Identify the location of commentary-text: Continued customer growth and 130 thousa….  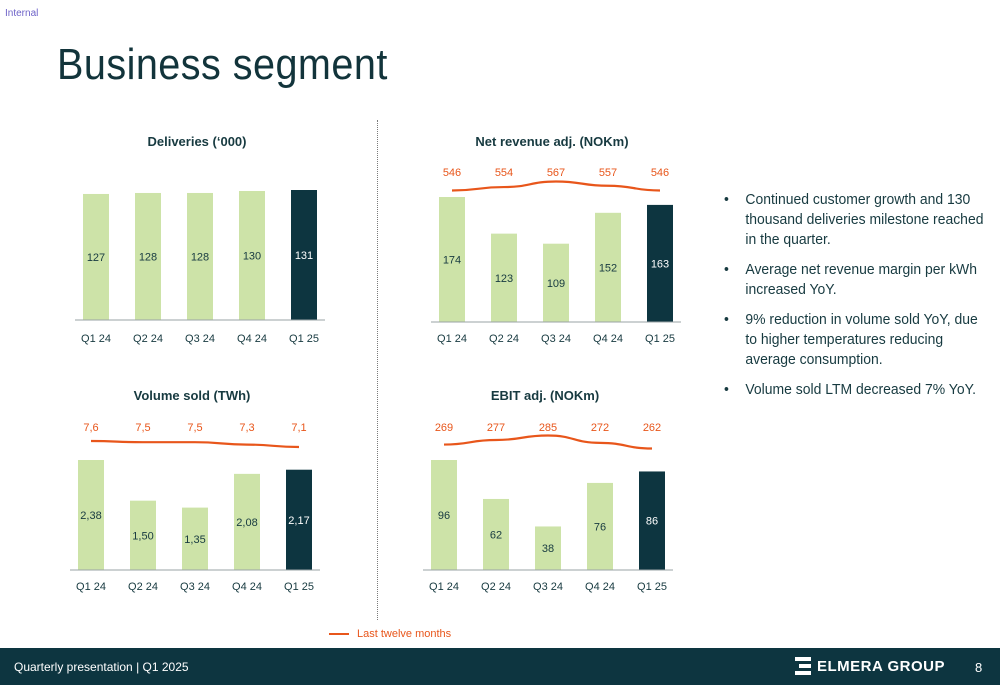
(864, 219).